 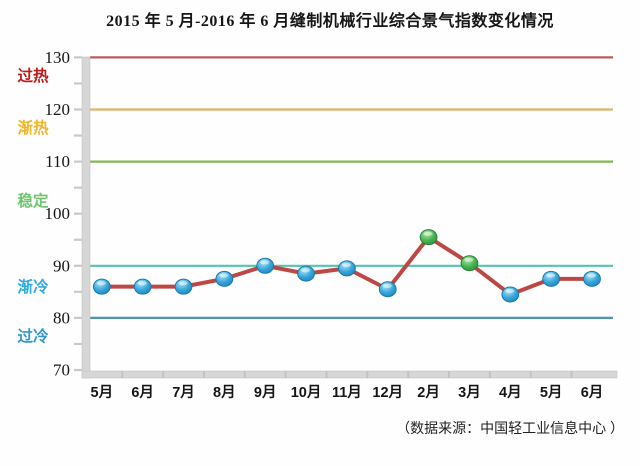 I want to click on y-axis, so click(x=86, y=217).